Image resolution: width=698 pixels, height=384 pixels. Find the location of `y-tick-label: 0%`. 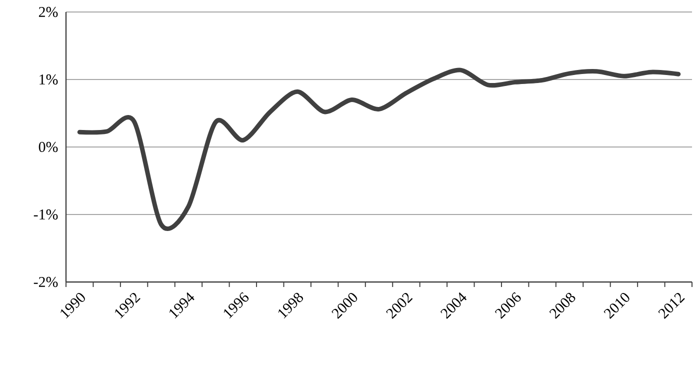

y-tick-label: 0% is located at coordinates (48, 147).